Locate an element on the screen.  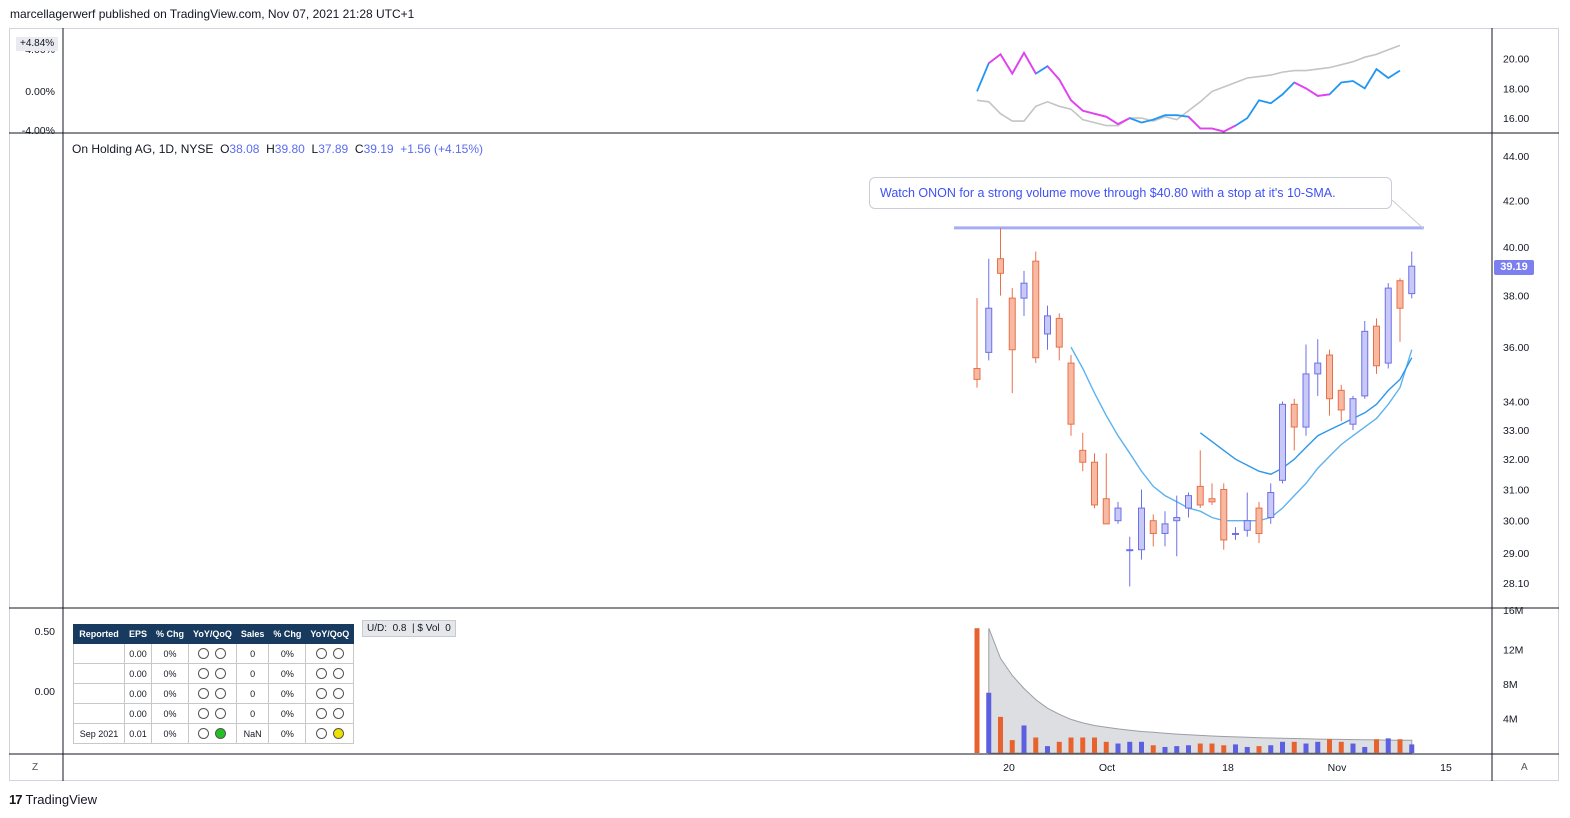
price-axis-label: 44.00 is located at coordinates (1516, 157).